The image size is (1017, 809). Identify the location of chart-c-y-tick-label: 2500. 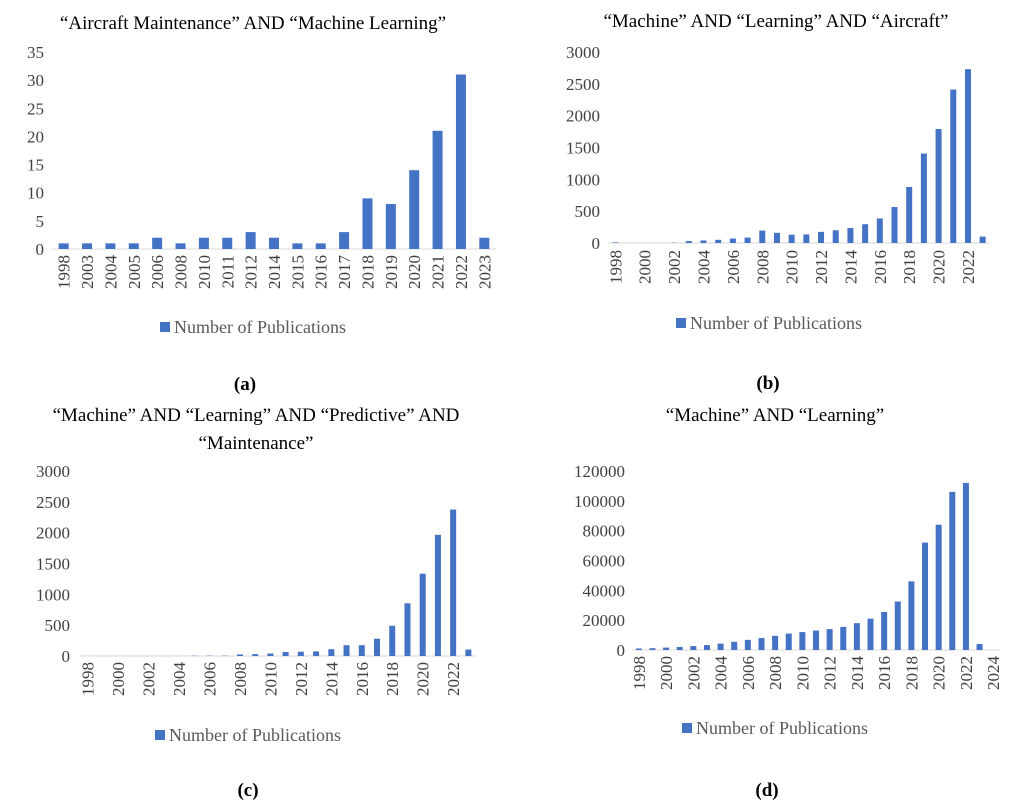
(53, 502).